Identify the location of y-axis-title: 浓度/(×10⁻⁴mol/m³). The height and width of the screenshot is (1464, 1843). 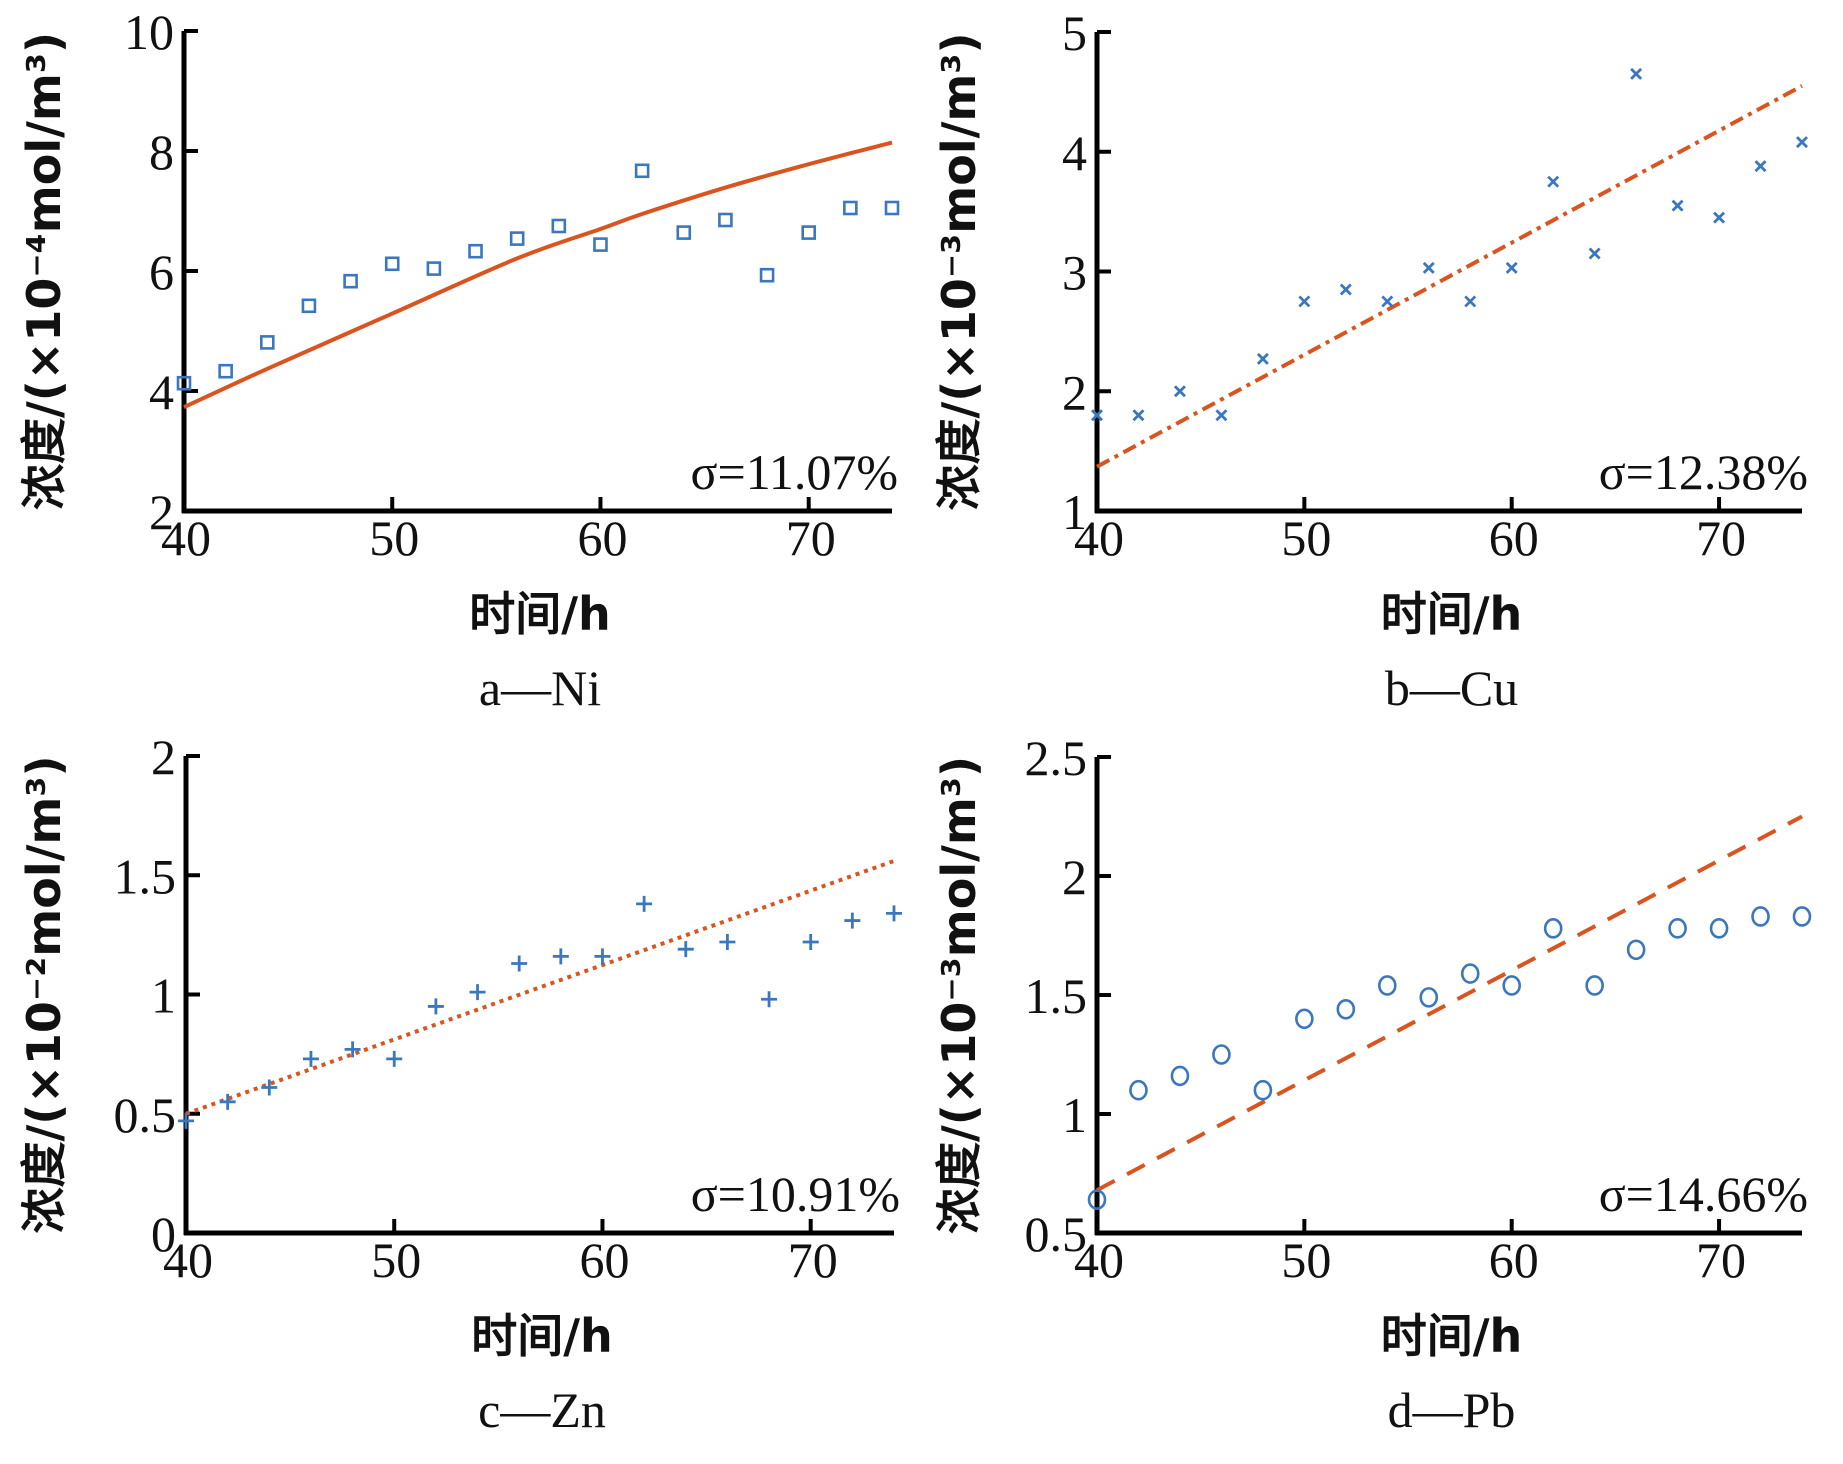
(44, 271).